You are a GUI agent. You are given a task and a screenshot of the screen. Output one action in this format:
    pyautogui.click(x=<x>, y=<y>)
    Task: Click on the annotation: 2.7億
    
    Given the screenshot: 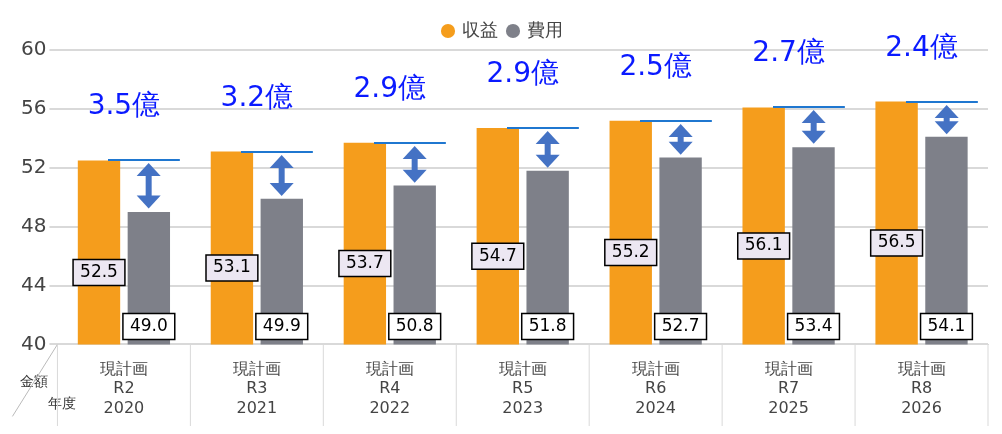 What is the action you would take?
    pyautogui.click(x=788, y=52)
    